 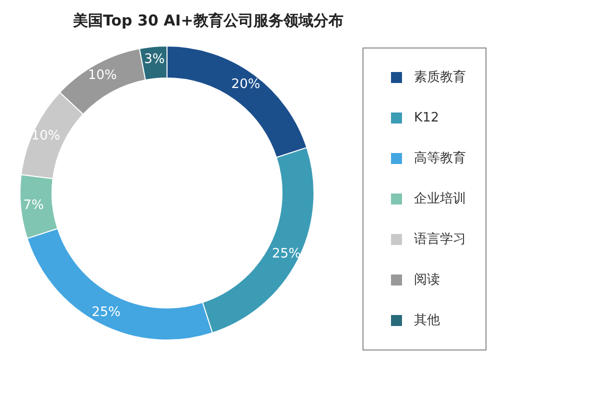 I want to click on legend-label: 高等教育, so click(x=440, y=158).